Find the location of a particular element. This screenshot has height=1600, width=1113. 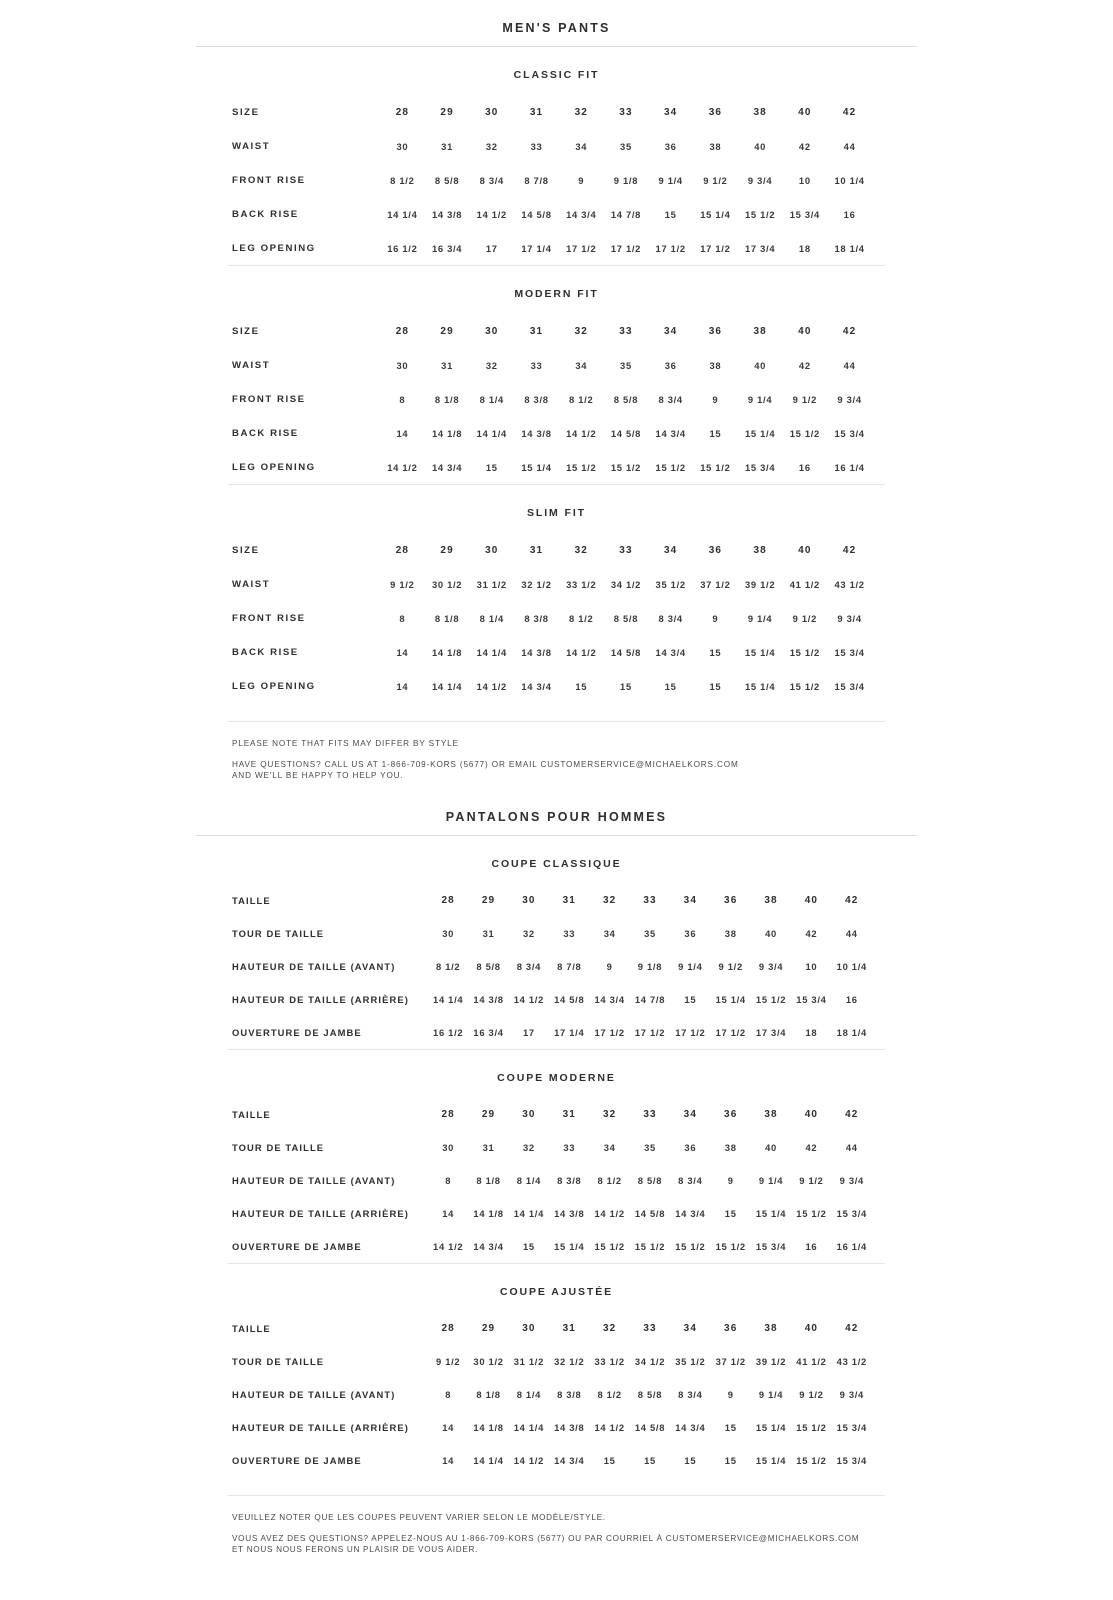

row-label: OUVERTURE DE JAMBE is located at coordinates (297, 1461).